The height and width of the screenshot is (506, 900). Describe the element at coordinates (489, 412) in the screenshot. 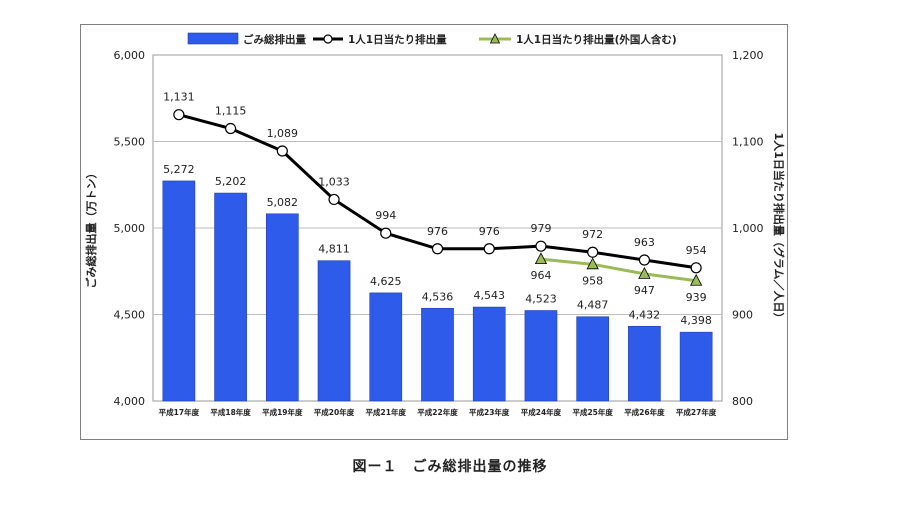

I see `category-label: 平成23年度` at that location.